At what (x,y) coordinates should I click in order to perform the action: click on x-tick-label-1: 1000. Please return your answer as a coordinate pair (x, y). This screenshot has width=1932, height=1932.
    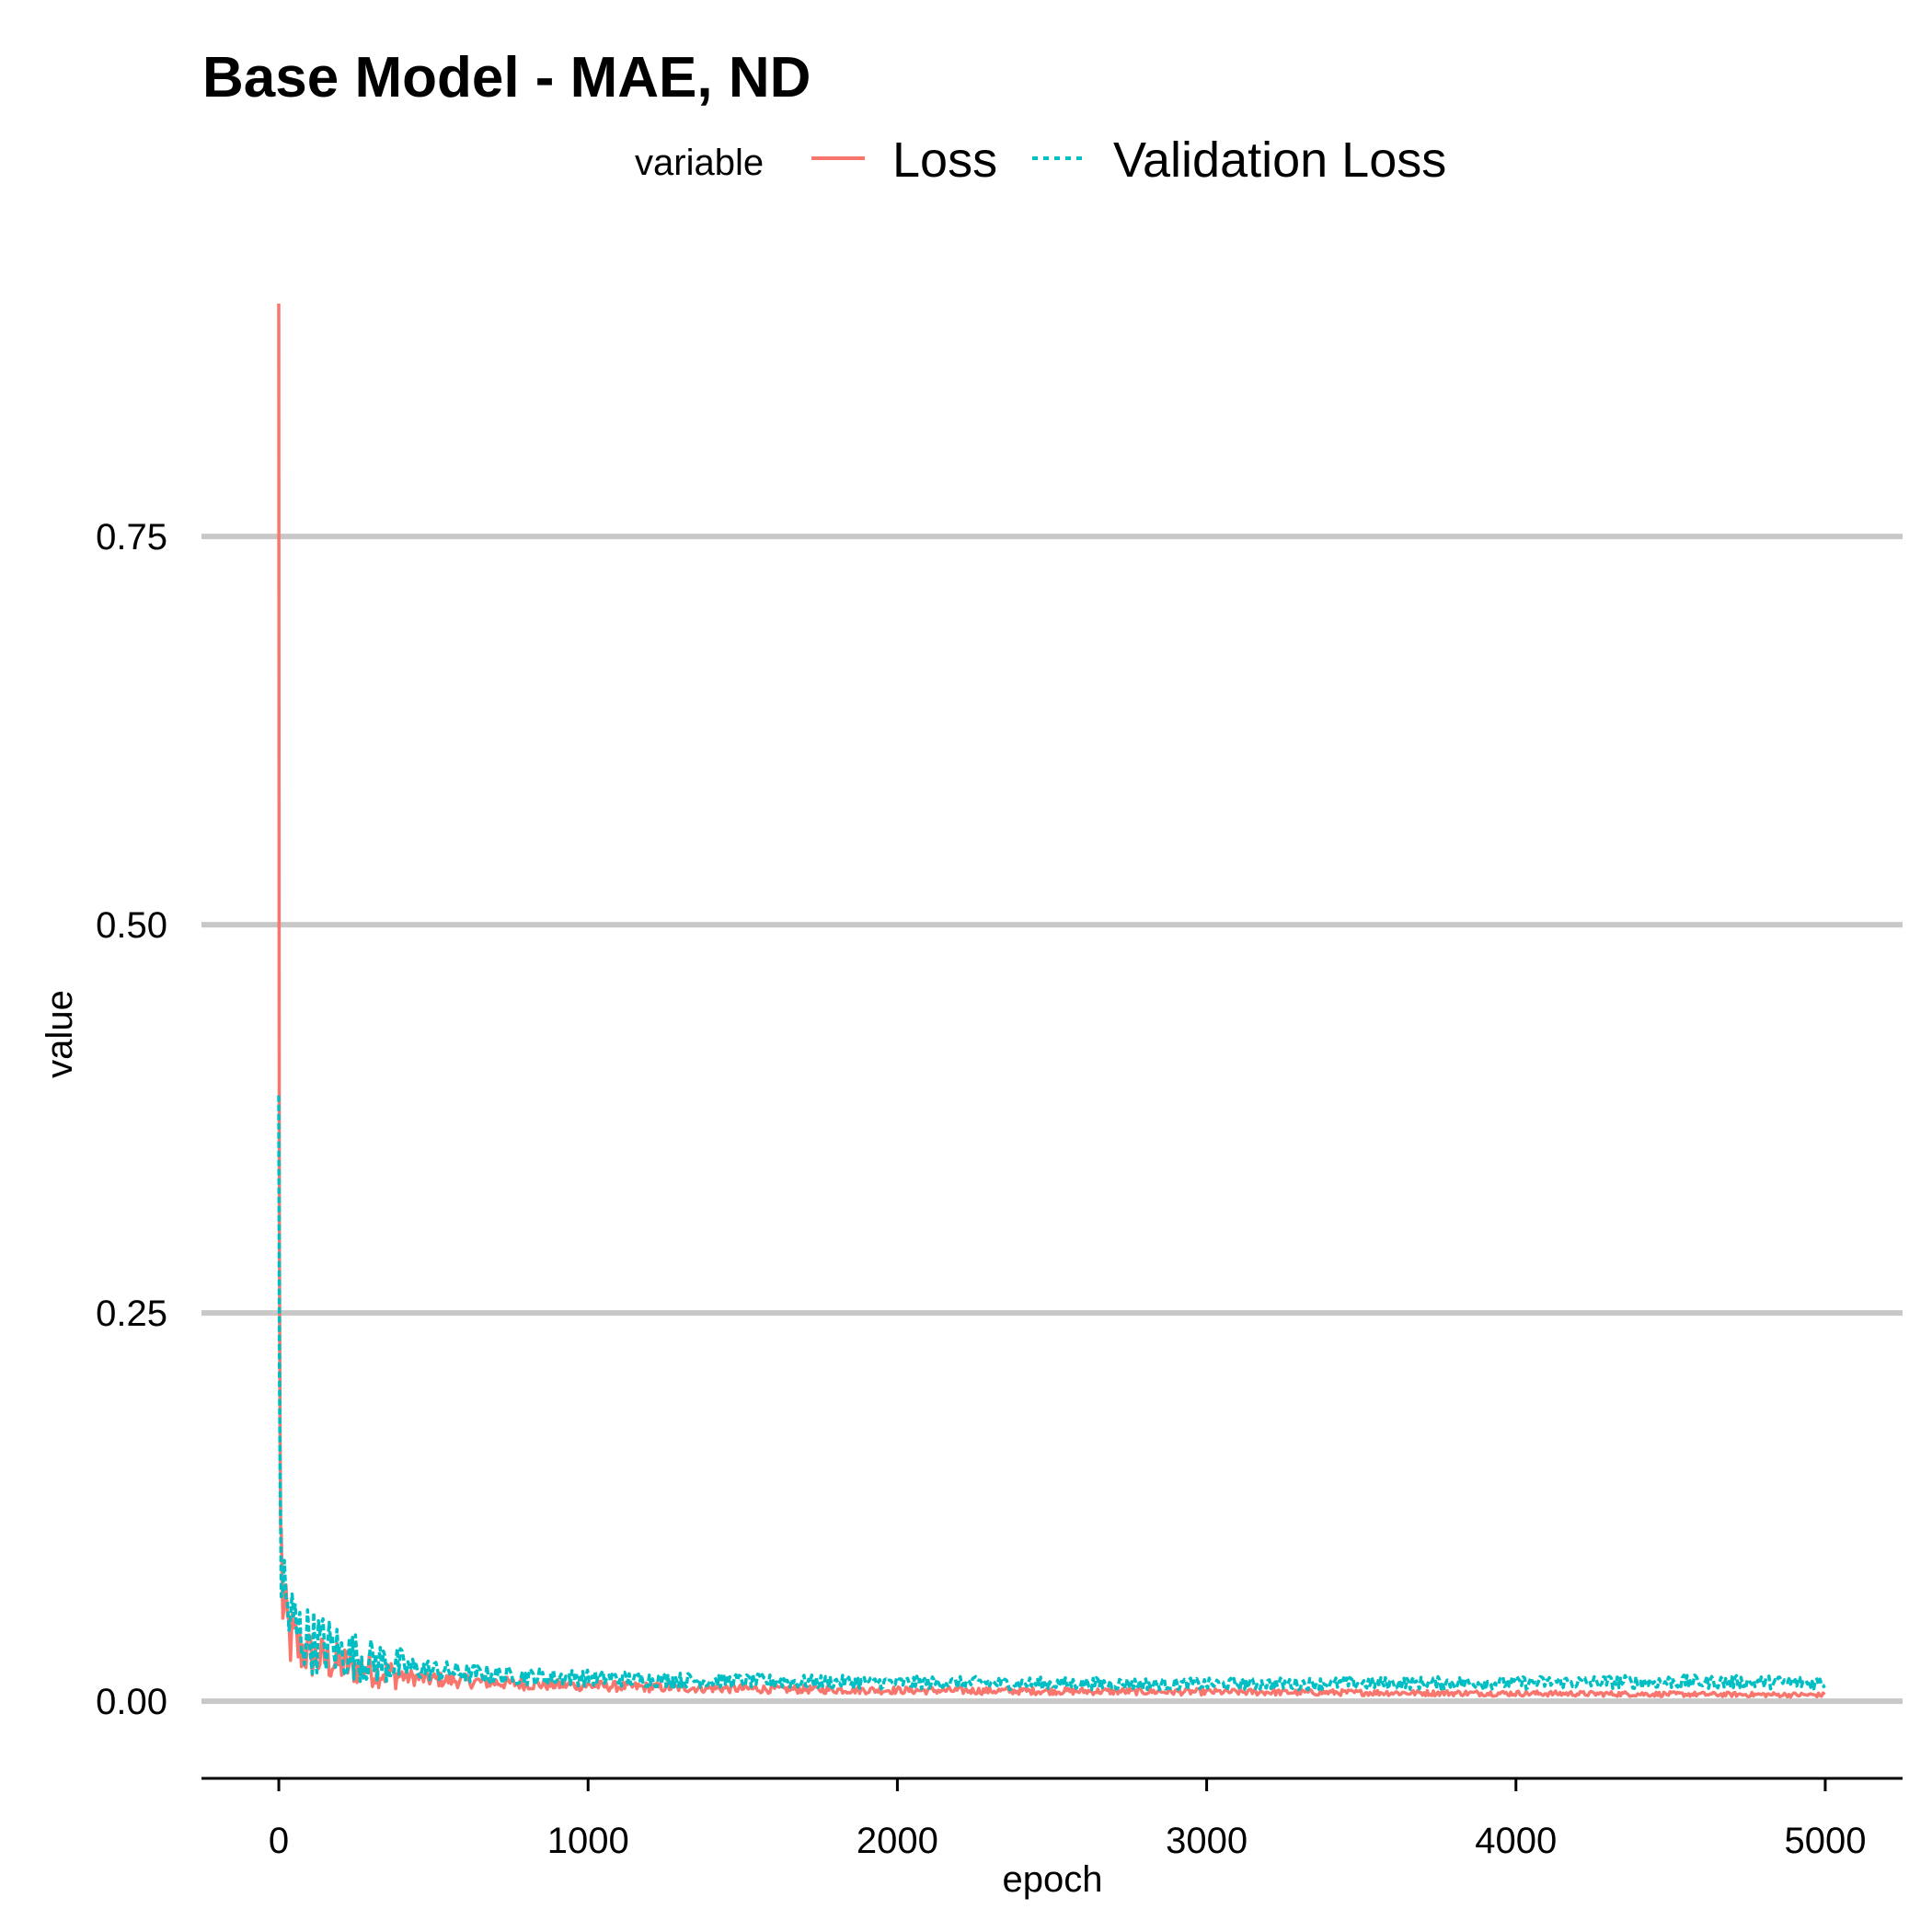
    Looking at the image, I should click on (588, 1841).